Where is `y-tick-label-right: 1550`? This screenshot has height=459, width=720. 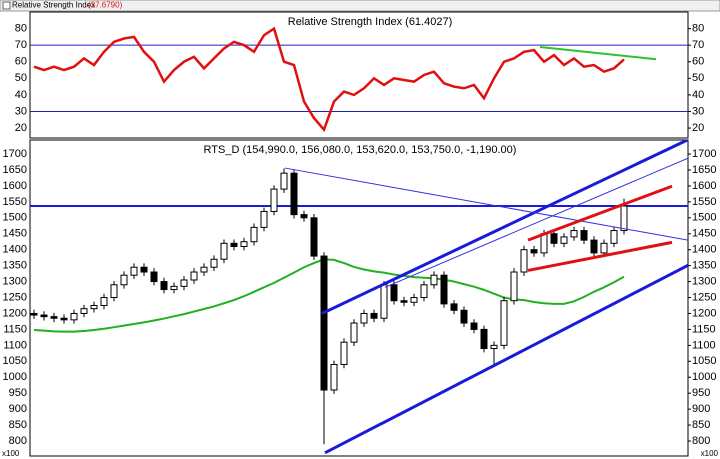
y-tick-label-right: 1550 is located at coordinates (704, 202).